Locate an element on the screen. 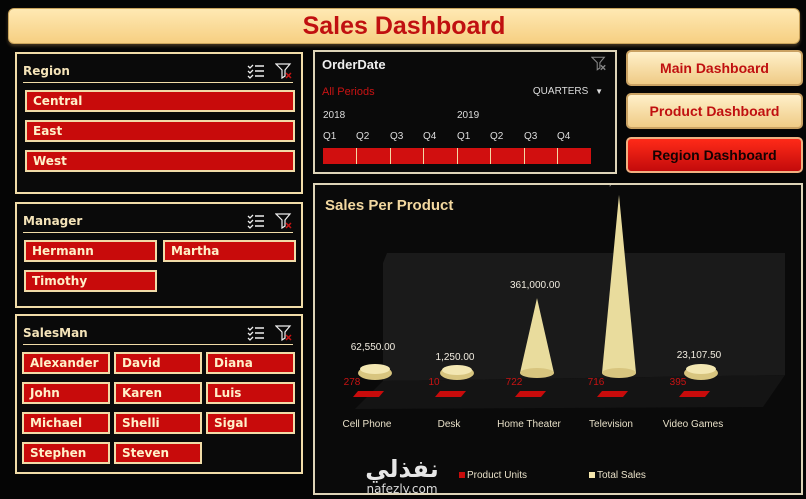  region-dashboard-button: Region Dashboard is located at coordinates (714, 155).